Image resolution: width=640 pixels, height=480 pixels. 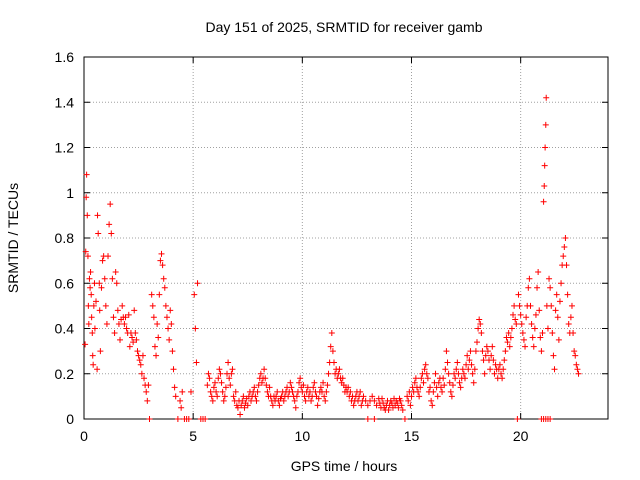 I want to click on y-tick-label: 1, so click(x=70, y=193).